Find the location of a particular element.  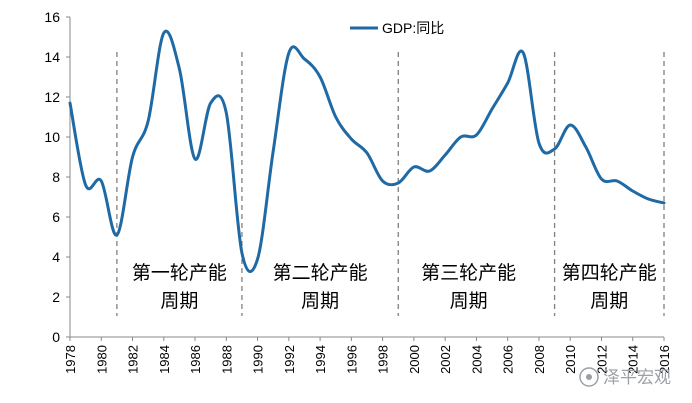

watermark: 泽平宏观 is located at coordinates (625, 377).